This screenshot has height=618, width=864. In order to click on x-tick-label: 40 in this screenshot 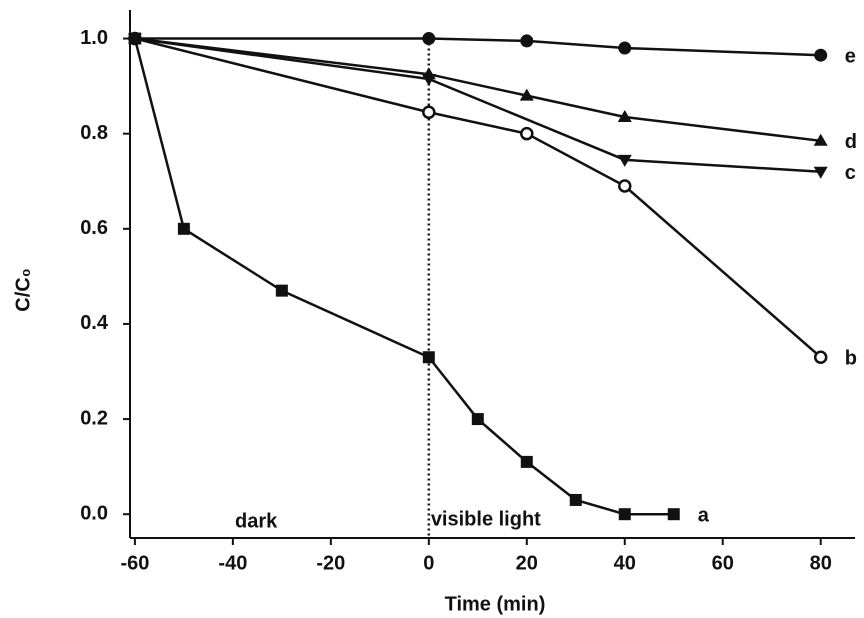, I will do `click(625, 563)`.